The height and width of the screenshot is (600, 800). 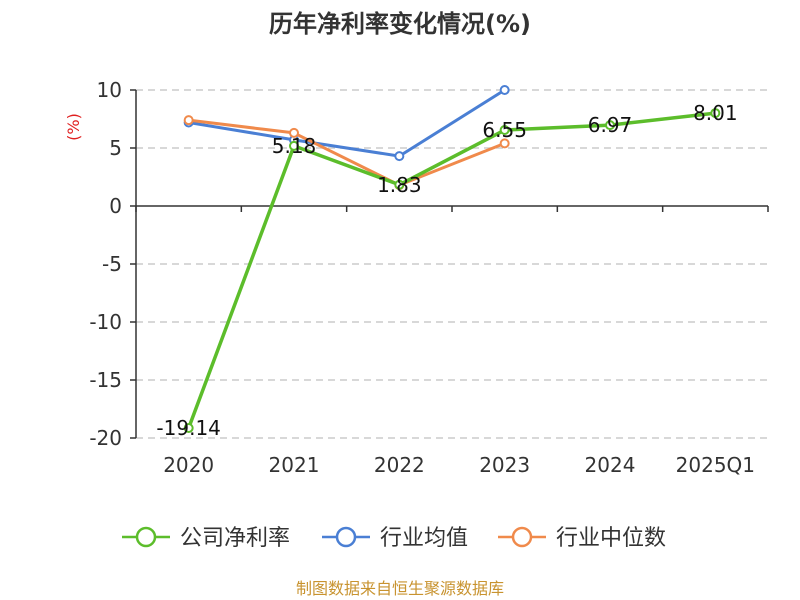 What do you see at coordinates (459, 465) in the screenshot?
I see `x-tick-labels: 2020 2021 2022 2023 2024 2025Q1` at bounding box center [459, 465].